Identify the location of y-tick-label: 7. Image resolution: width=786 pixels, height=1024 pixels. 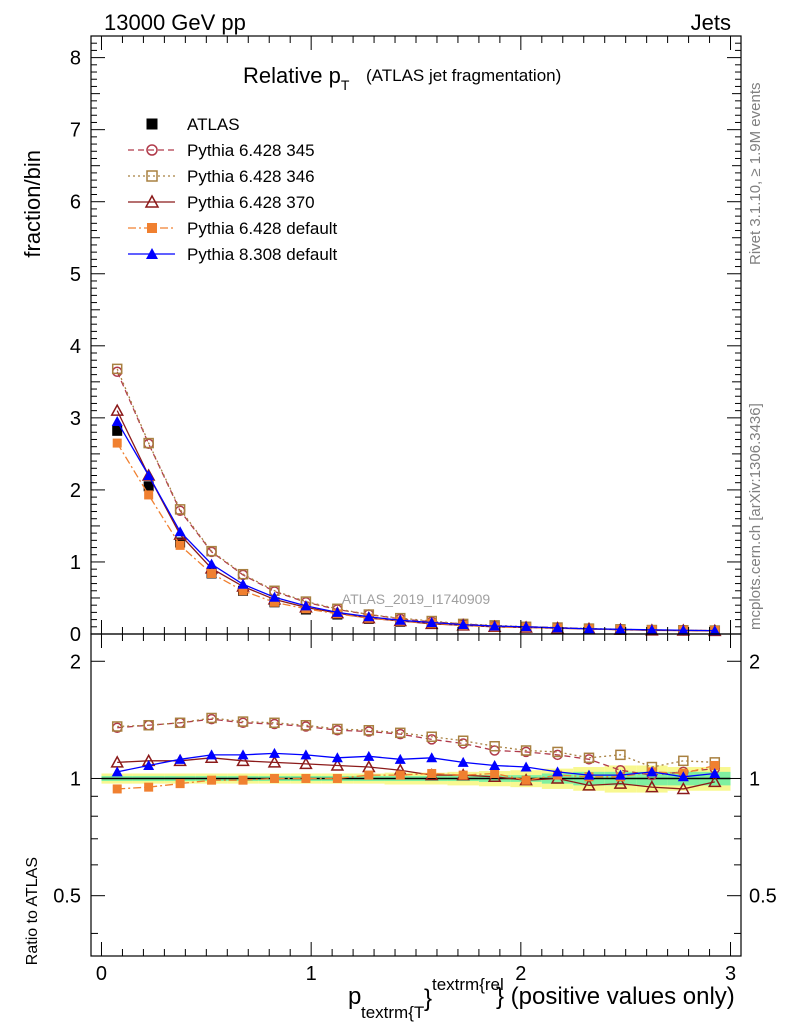
(75, 131).